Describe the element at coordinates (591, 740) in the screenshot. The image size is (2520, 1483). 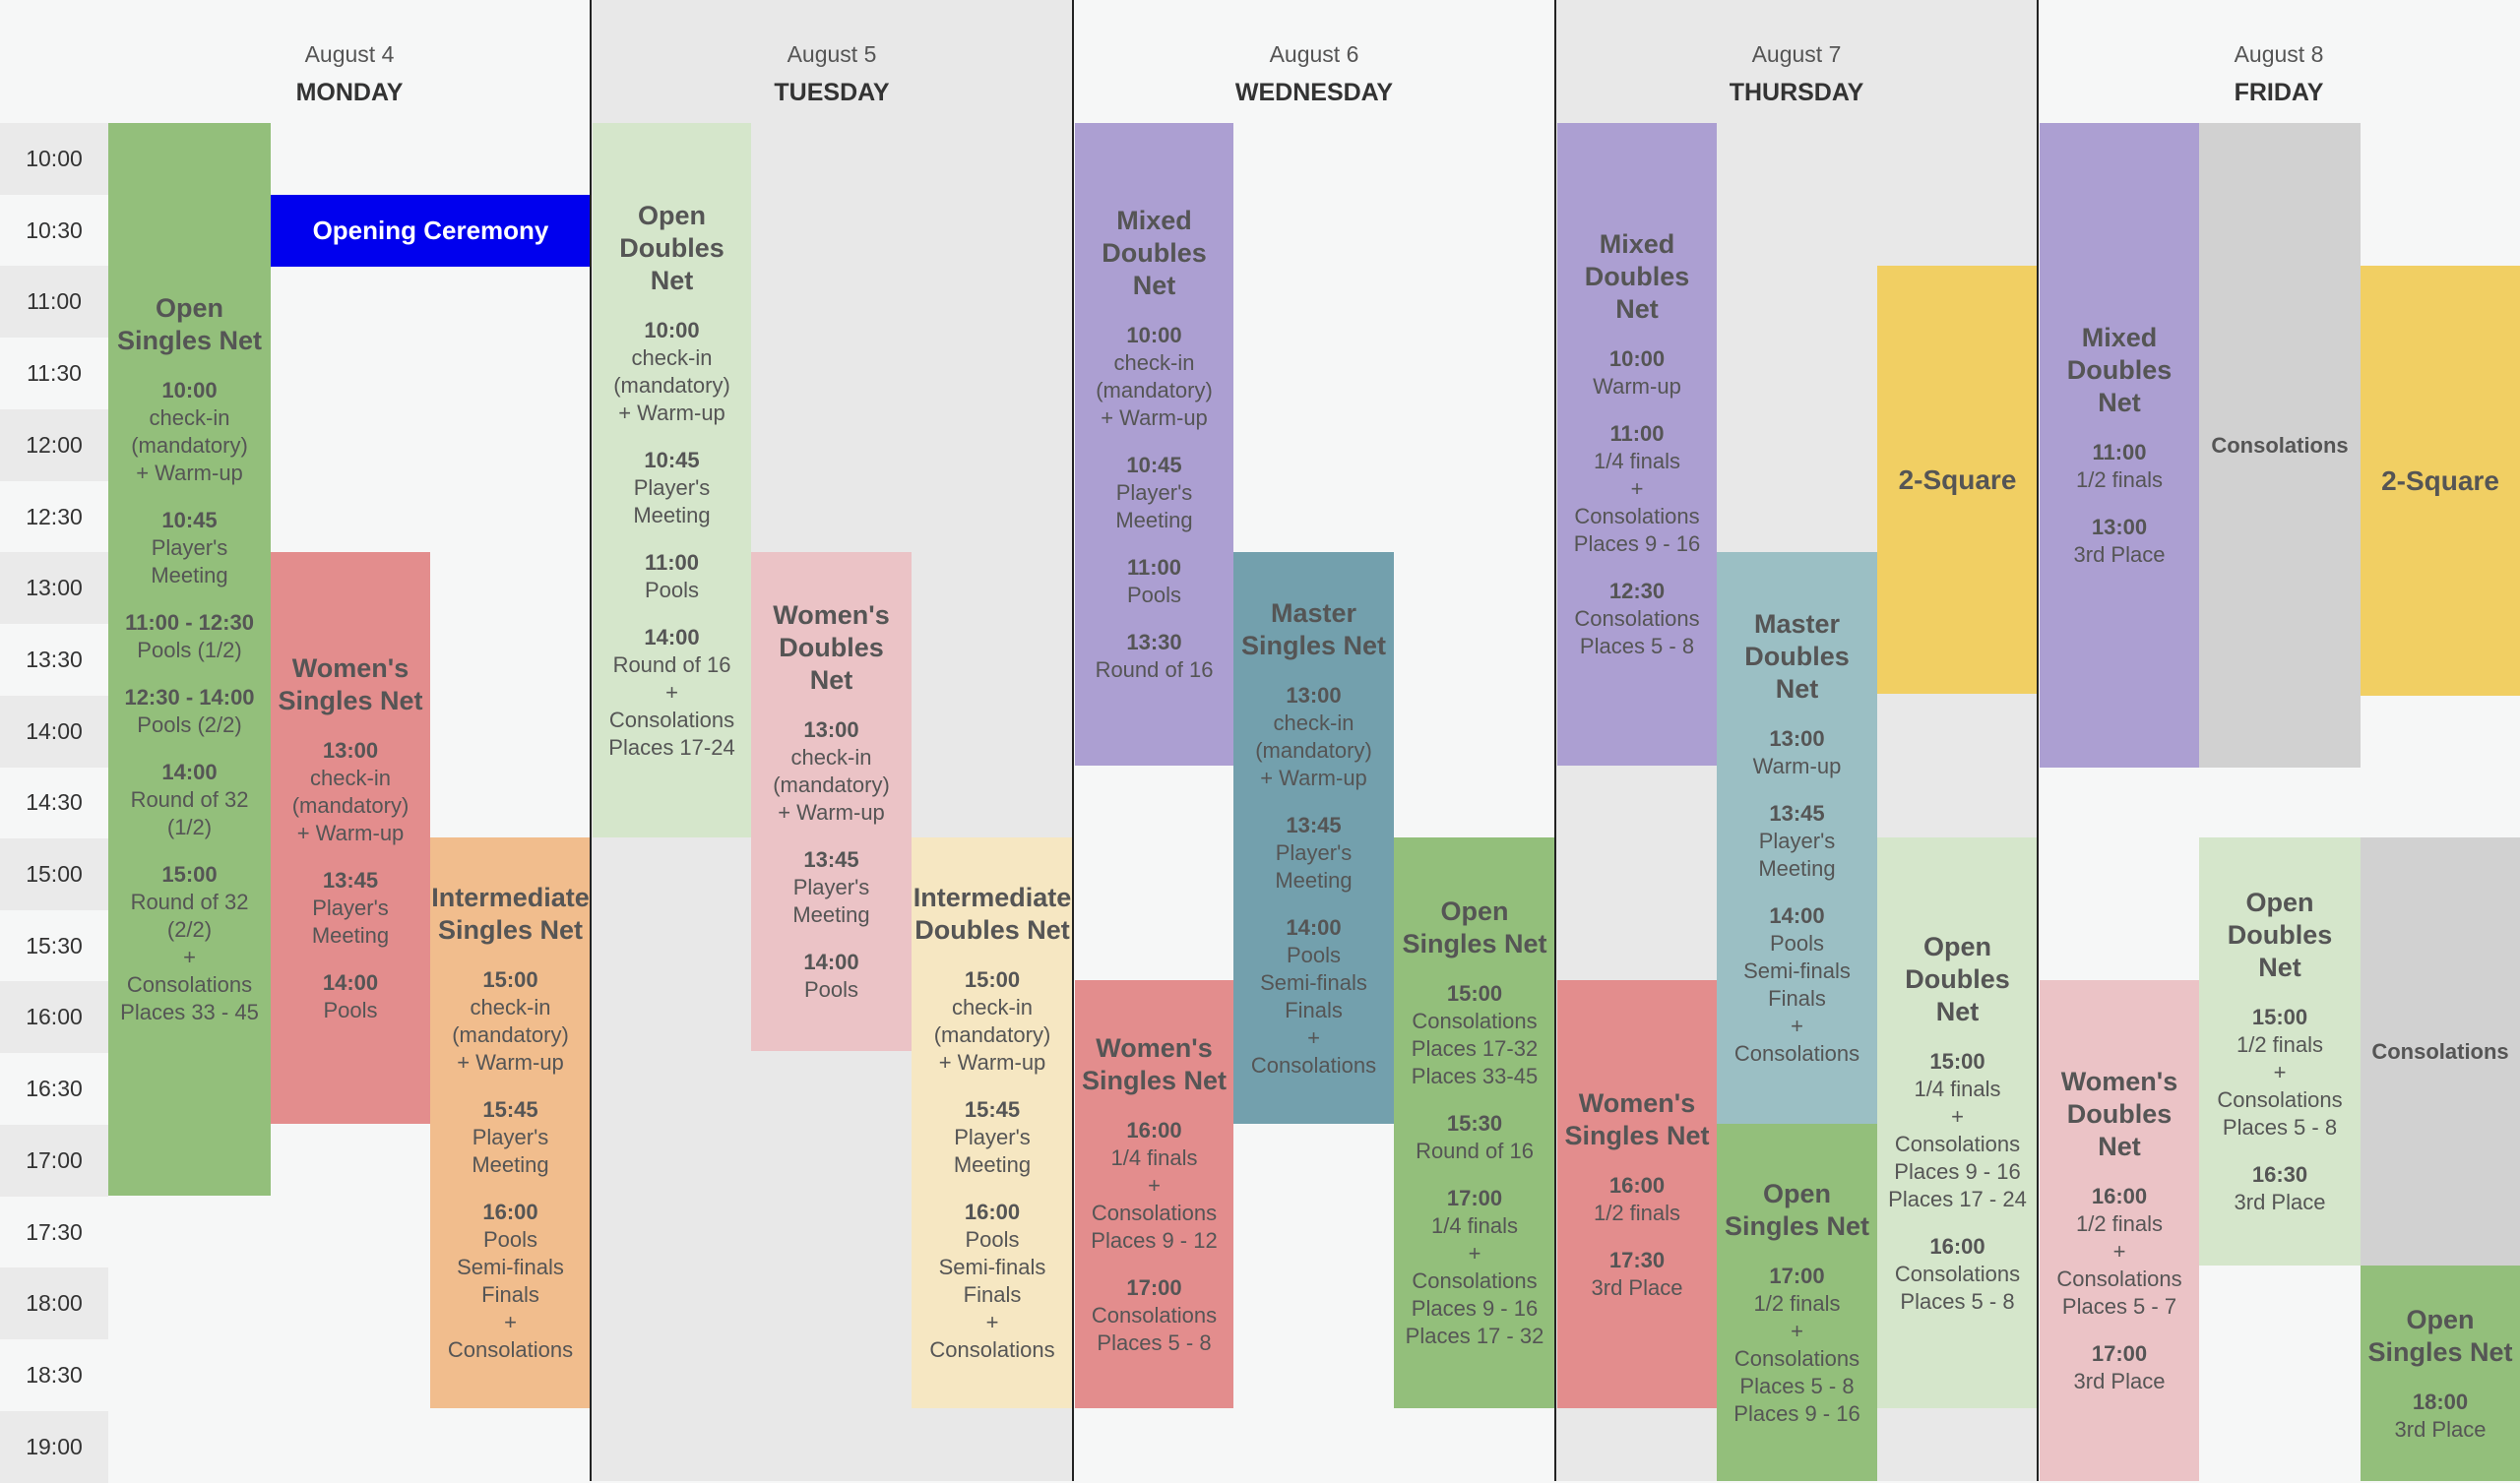
I see `day-divider` at that location.